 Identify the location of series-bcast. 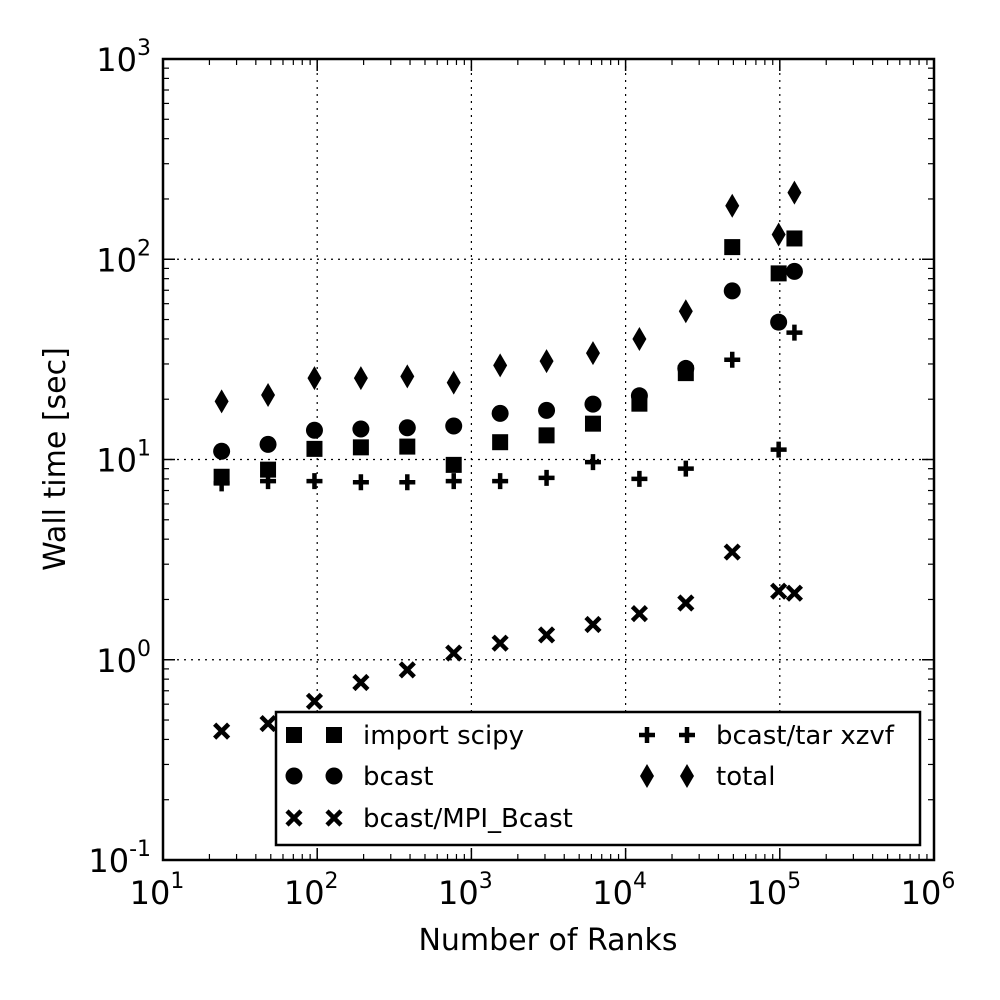
(508, 361).